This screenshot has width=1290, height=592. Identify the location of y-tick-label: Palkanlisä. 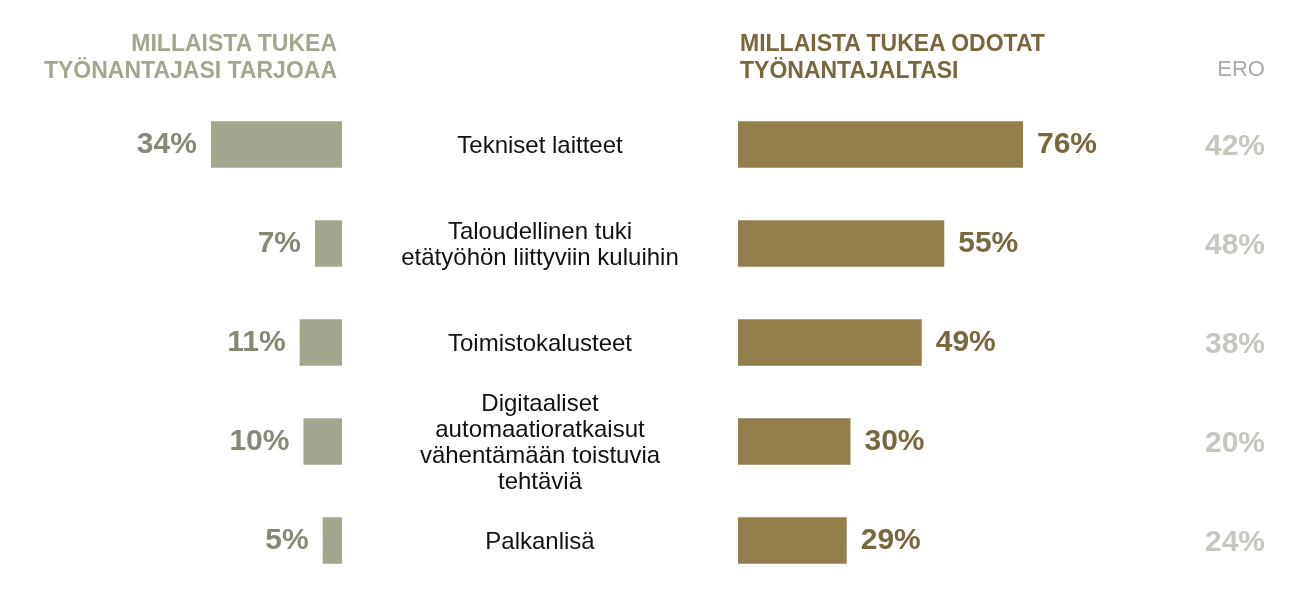
(540, 540).